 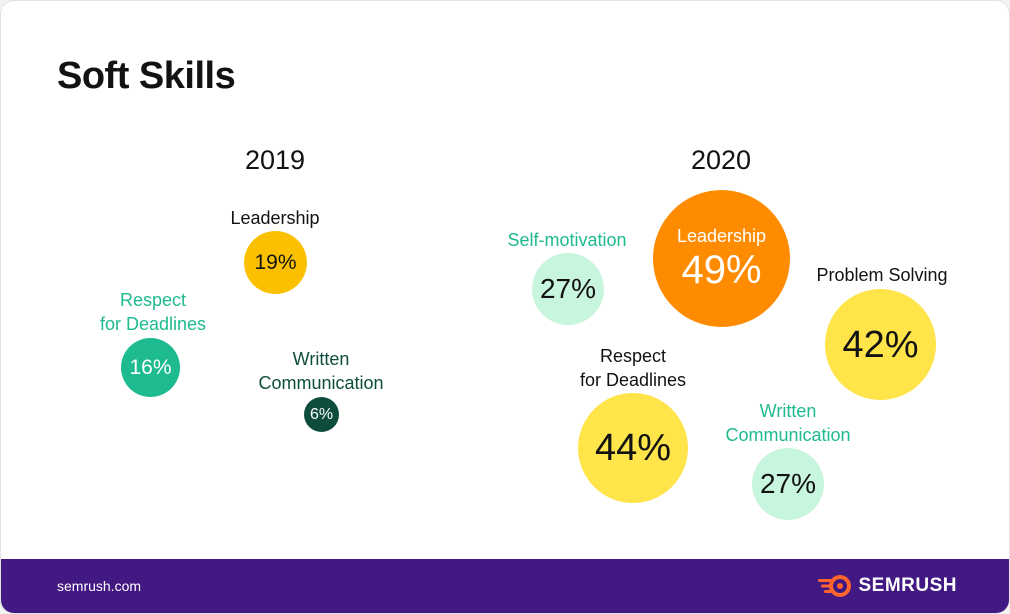 What do you see at coordinates (321, 371) in the screenshot?
I see `label-2019-written: Written Communication` at bounding box center [321, 371].